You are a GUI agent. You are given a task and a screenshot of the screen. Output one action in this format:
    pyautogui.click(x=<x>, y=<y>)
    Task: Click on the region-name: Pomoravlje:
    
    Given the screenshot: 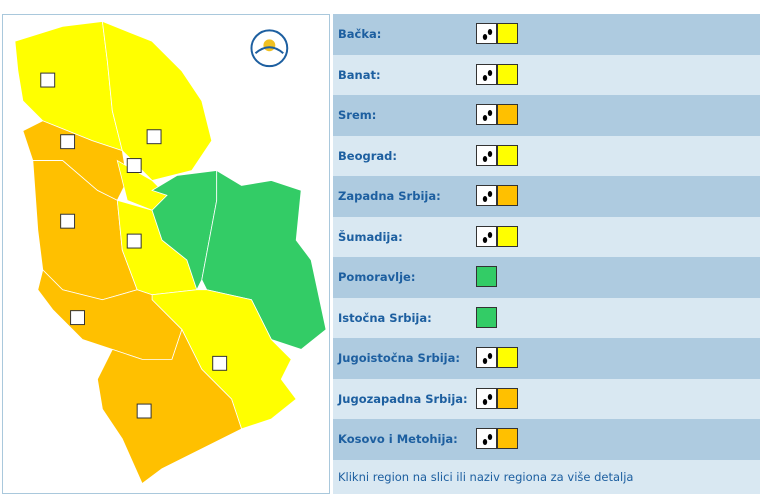 What is the action you would take?
    pyautogui.click(x=377, y=277)
    